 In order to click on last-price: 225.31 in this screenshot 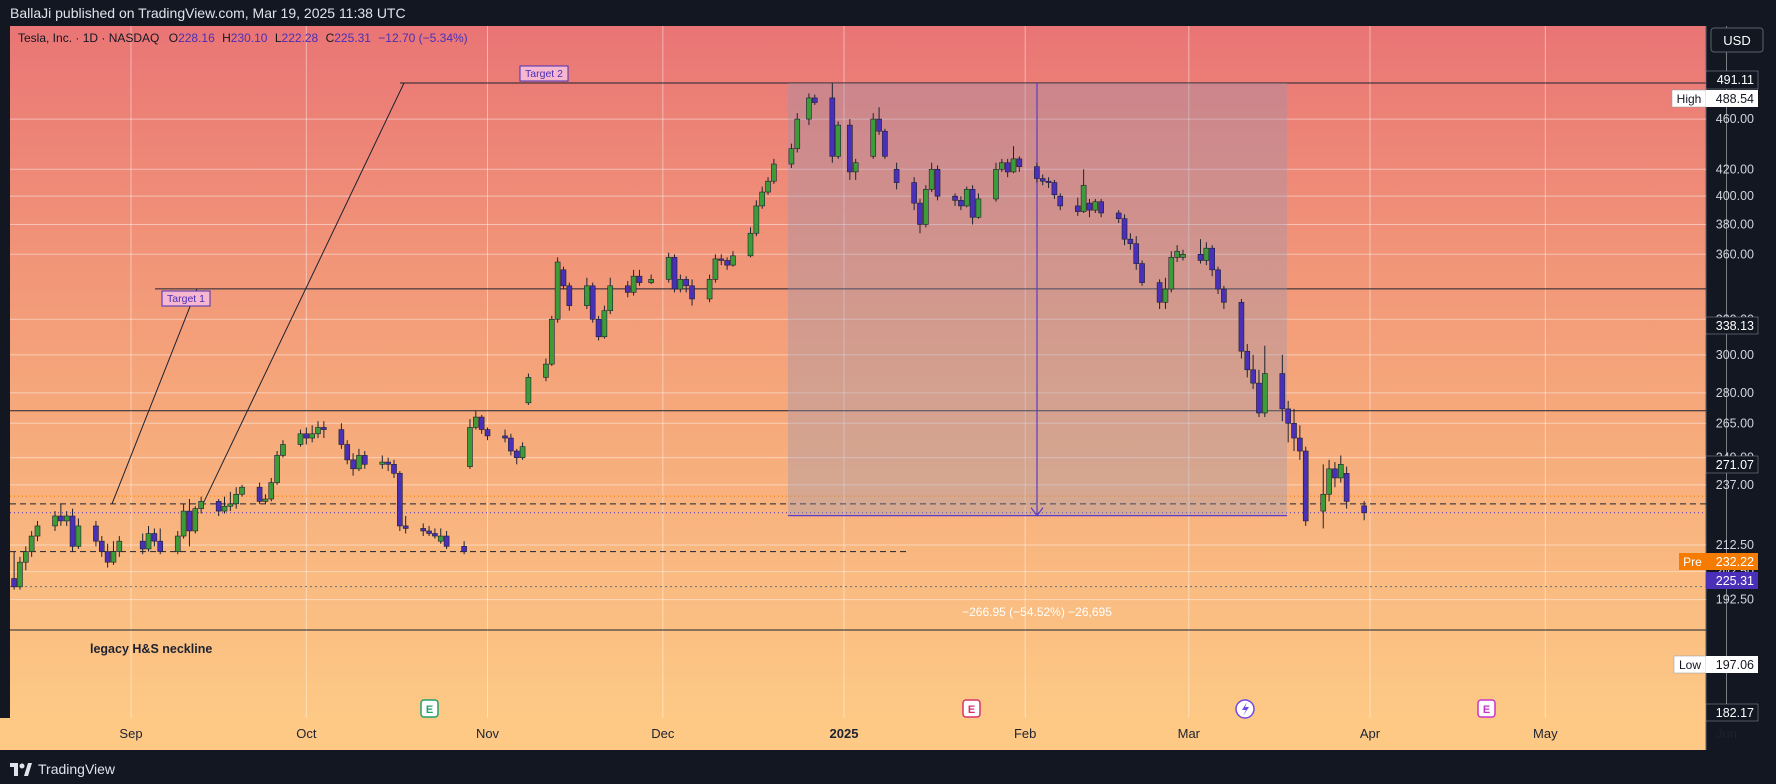, I will do `click(1735, 581)`.